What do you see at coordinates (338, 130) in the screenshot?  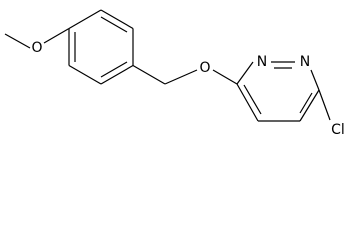 I see `atom-label: Cl` at bounding box center [338, 130].